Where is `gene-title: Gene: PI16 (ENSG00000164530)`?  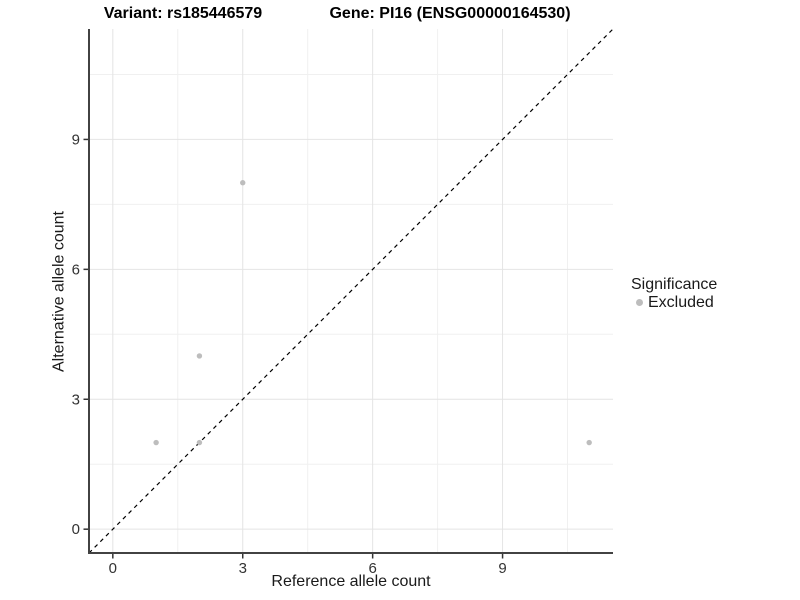 gene-title: Gene: PI16 (ENSG00000164530) is located at coordinates (450, 13).